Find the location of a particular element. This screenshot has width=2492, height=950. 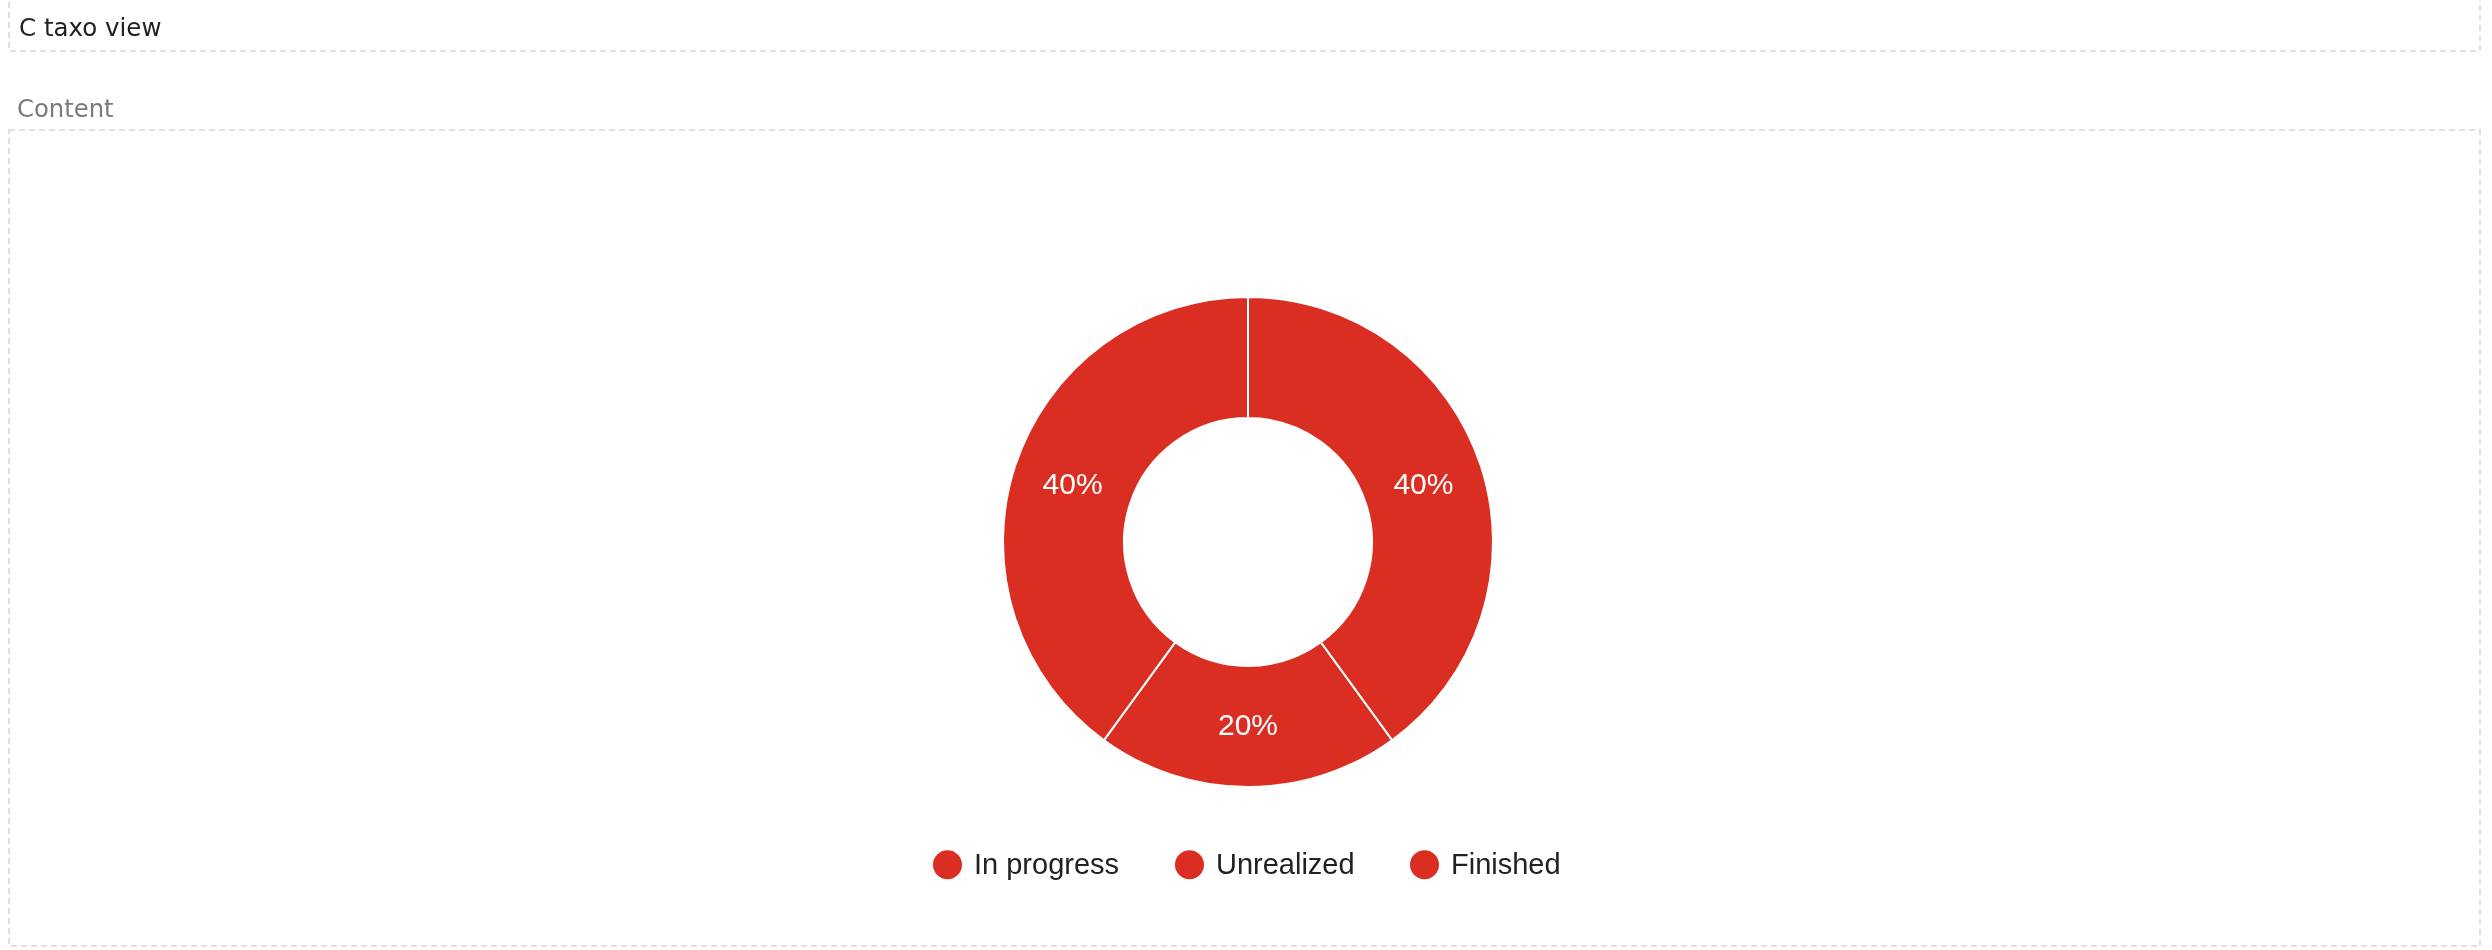

text: Content is located at coordinates (65, 108).